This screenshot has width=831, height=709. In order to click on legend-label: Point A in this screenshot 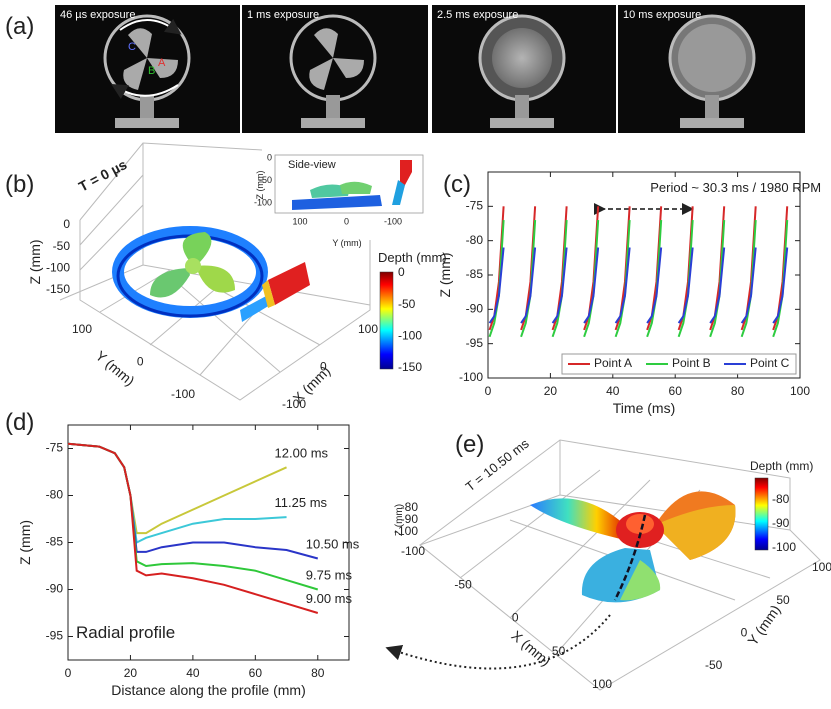, I will do `click(613, 363)`.